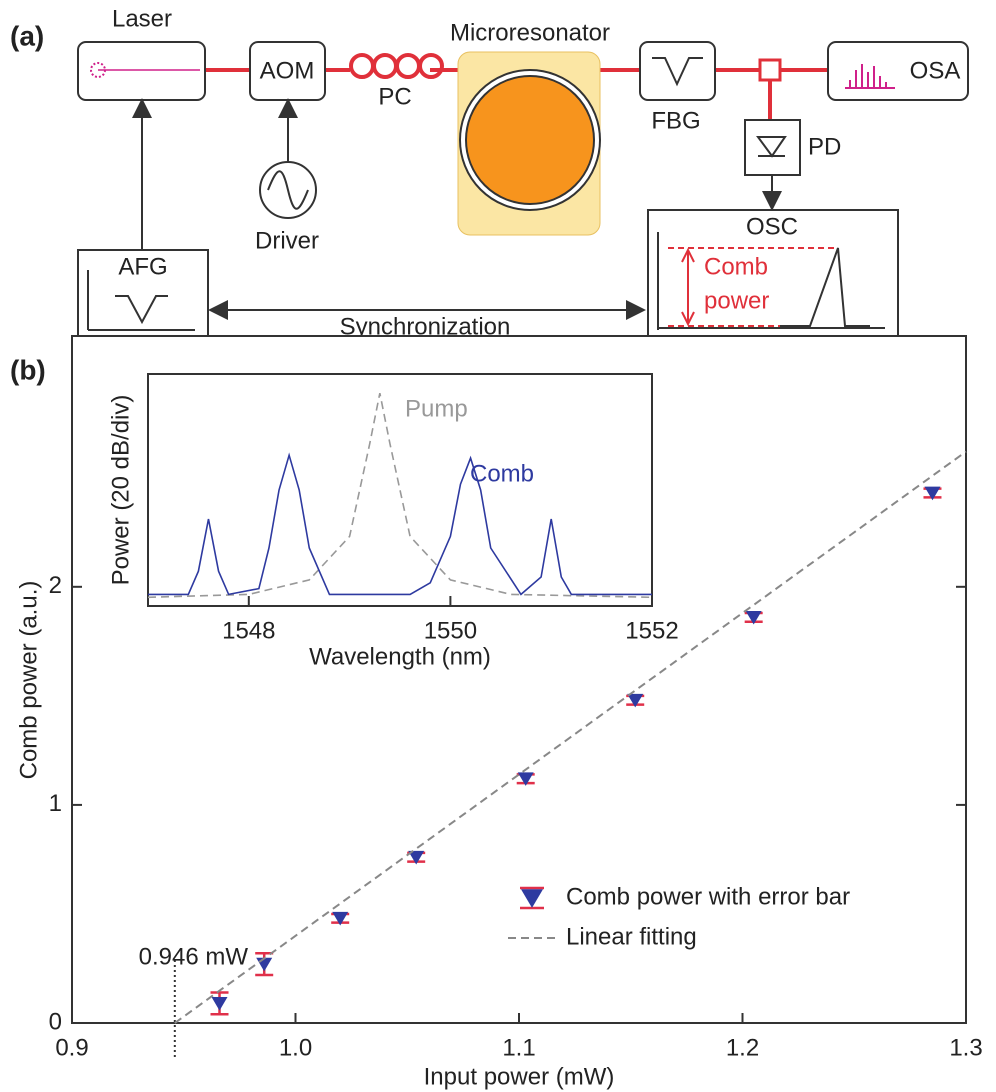 The height and width of the screenshot is (1092, 996). Describe the element at coordinates (736, 300) in the screenshot. I see `label: power` at that location.